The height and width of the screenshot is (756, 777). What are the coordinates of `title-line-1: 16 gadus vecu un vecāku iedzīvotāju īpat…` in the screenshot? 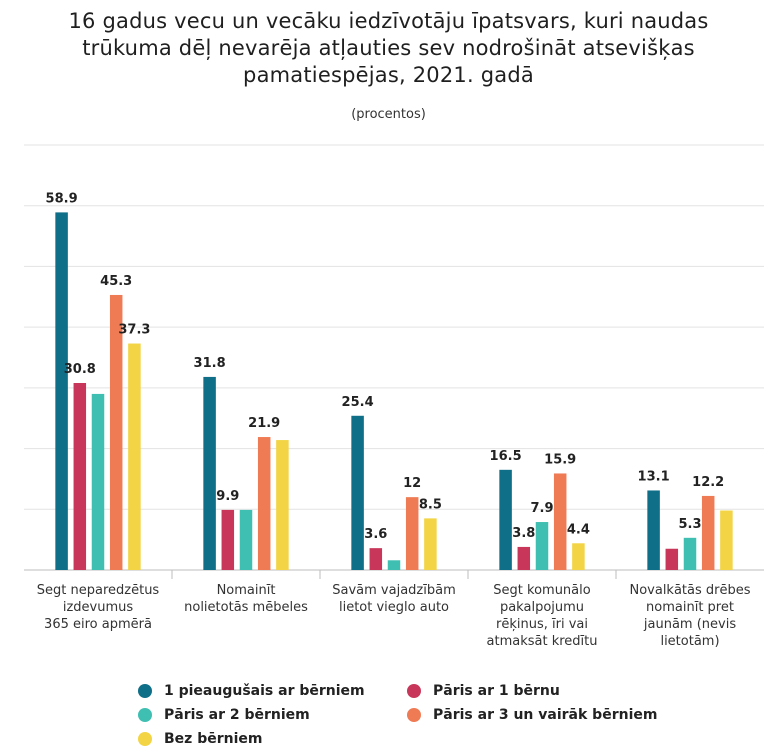 It's located at (388, 21).